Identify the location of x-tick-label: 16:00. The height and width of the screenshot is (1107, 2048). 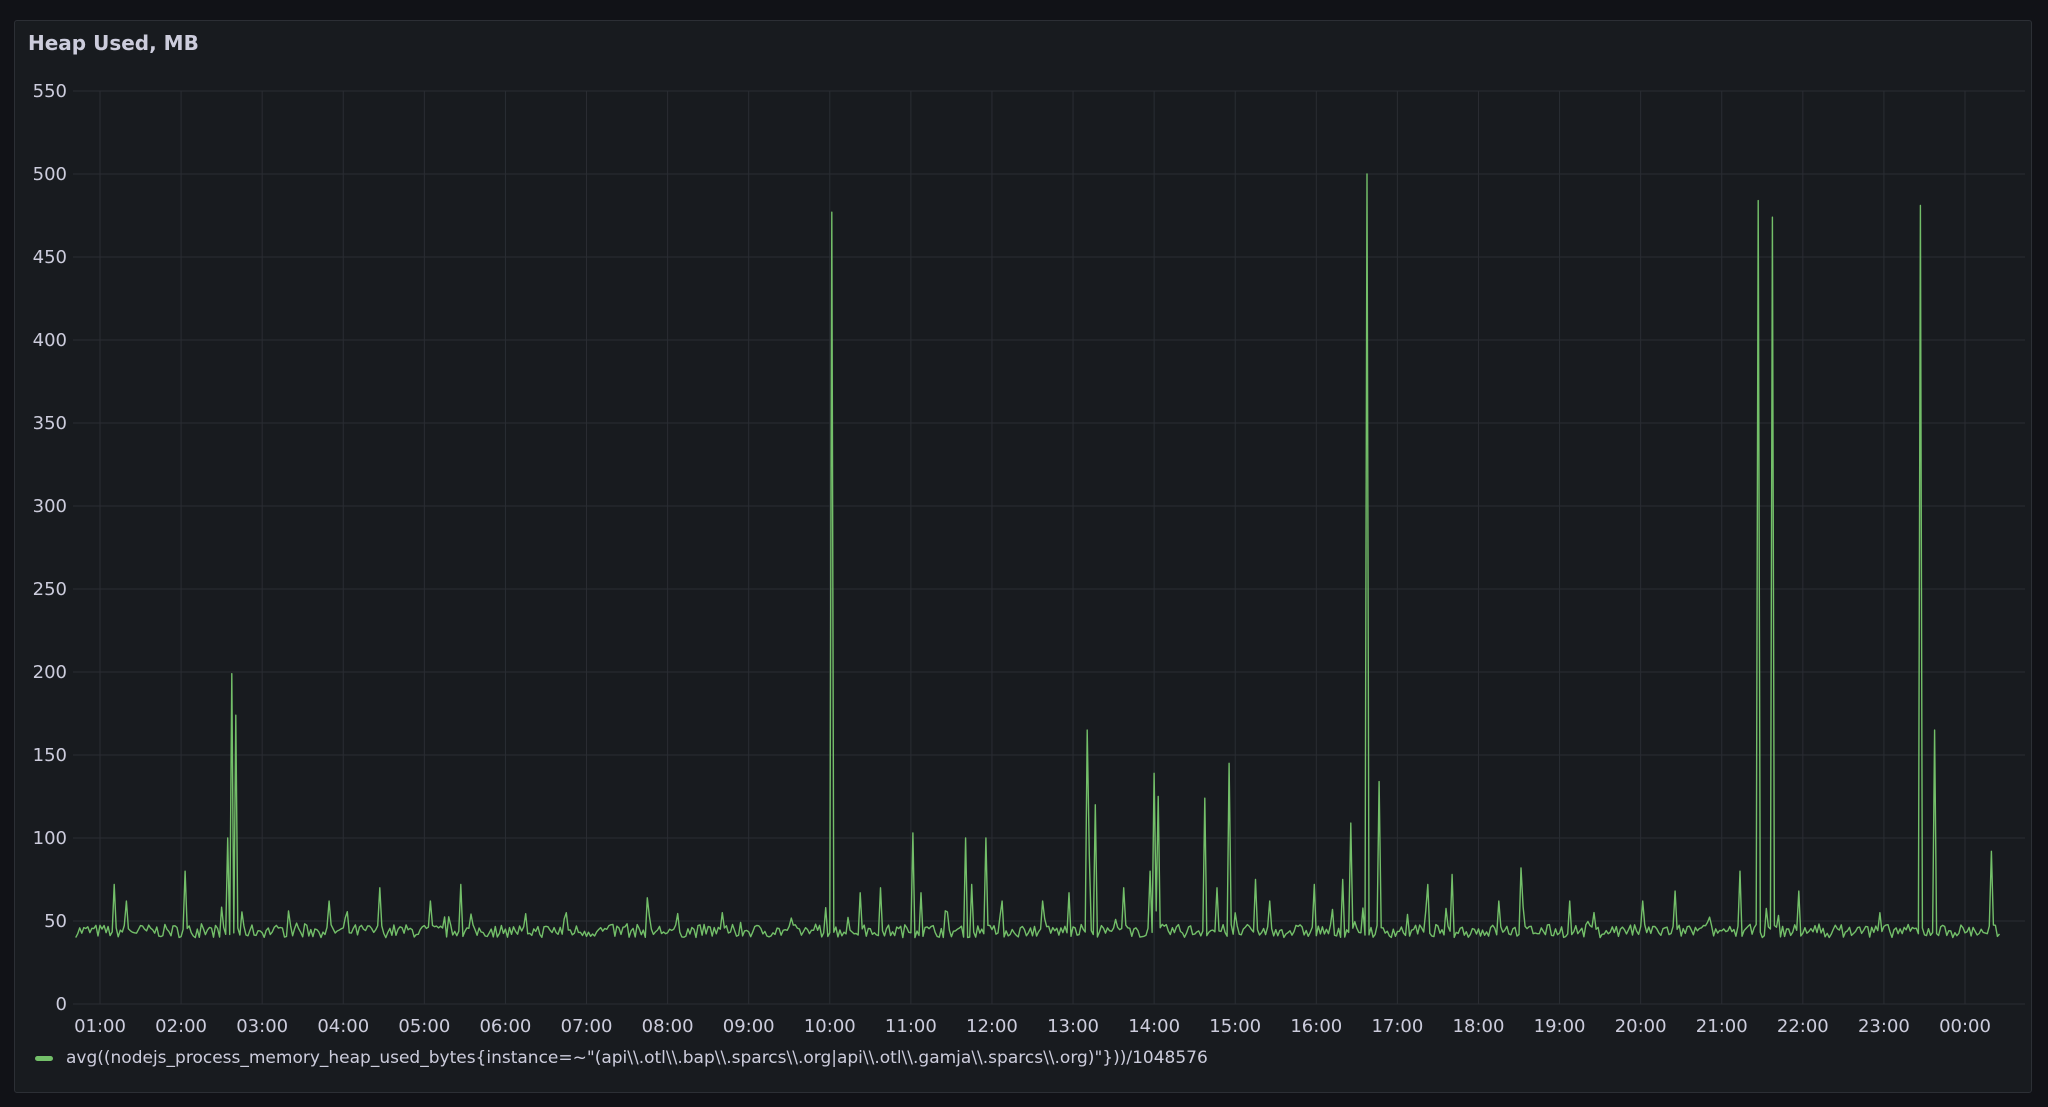
(1316, 1026).